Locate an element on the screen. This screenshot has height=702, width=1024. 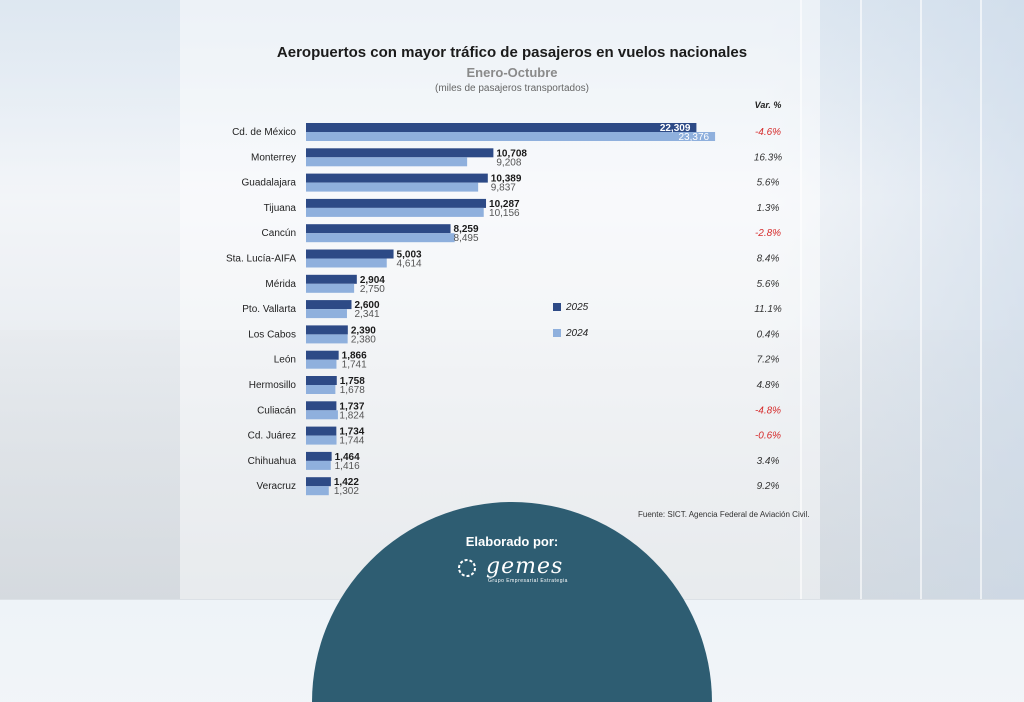
value-label-2024: 23,376 is located at coordinates (693, 137).